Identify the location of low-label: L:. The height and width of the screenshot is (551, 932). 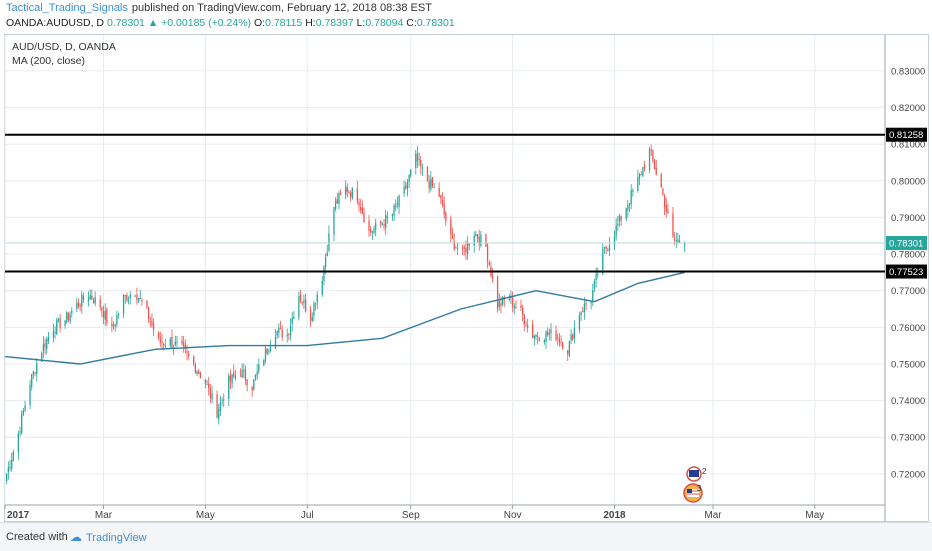
(361, 23).